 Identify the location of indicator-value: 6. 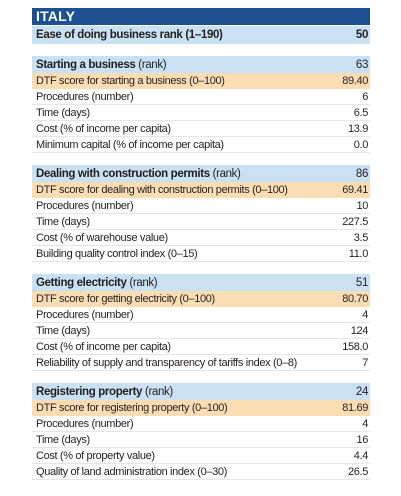
(365, 96).